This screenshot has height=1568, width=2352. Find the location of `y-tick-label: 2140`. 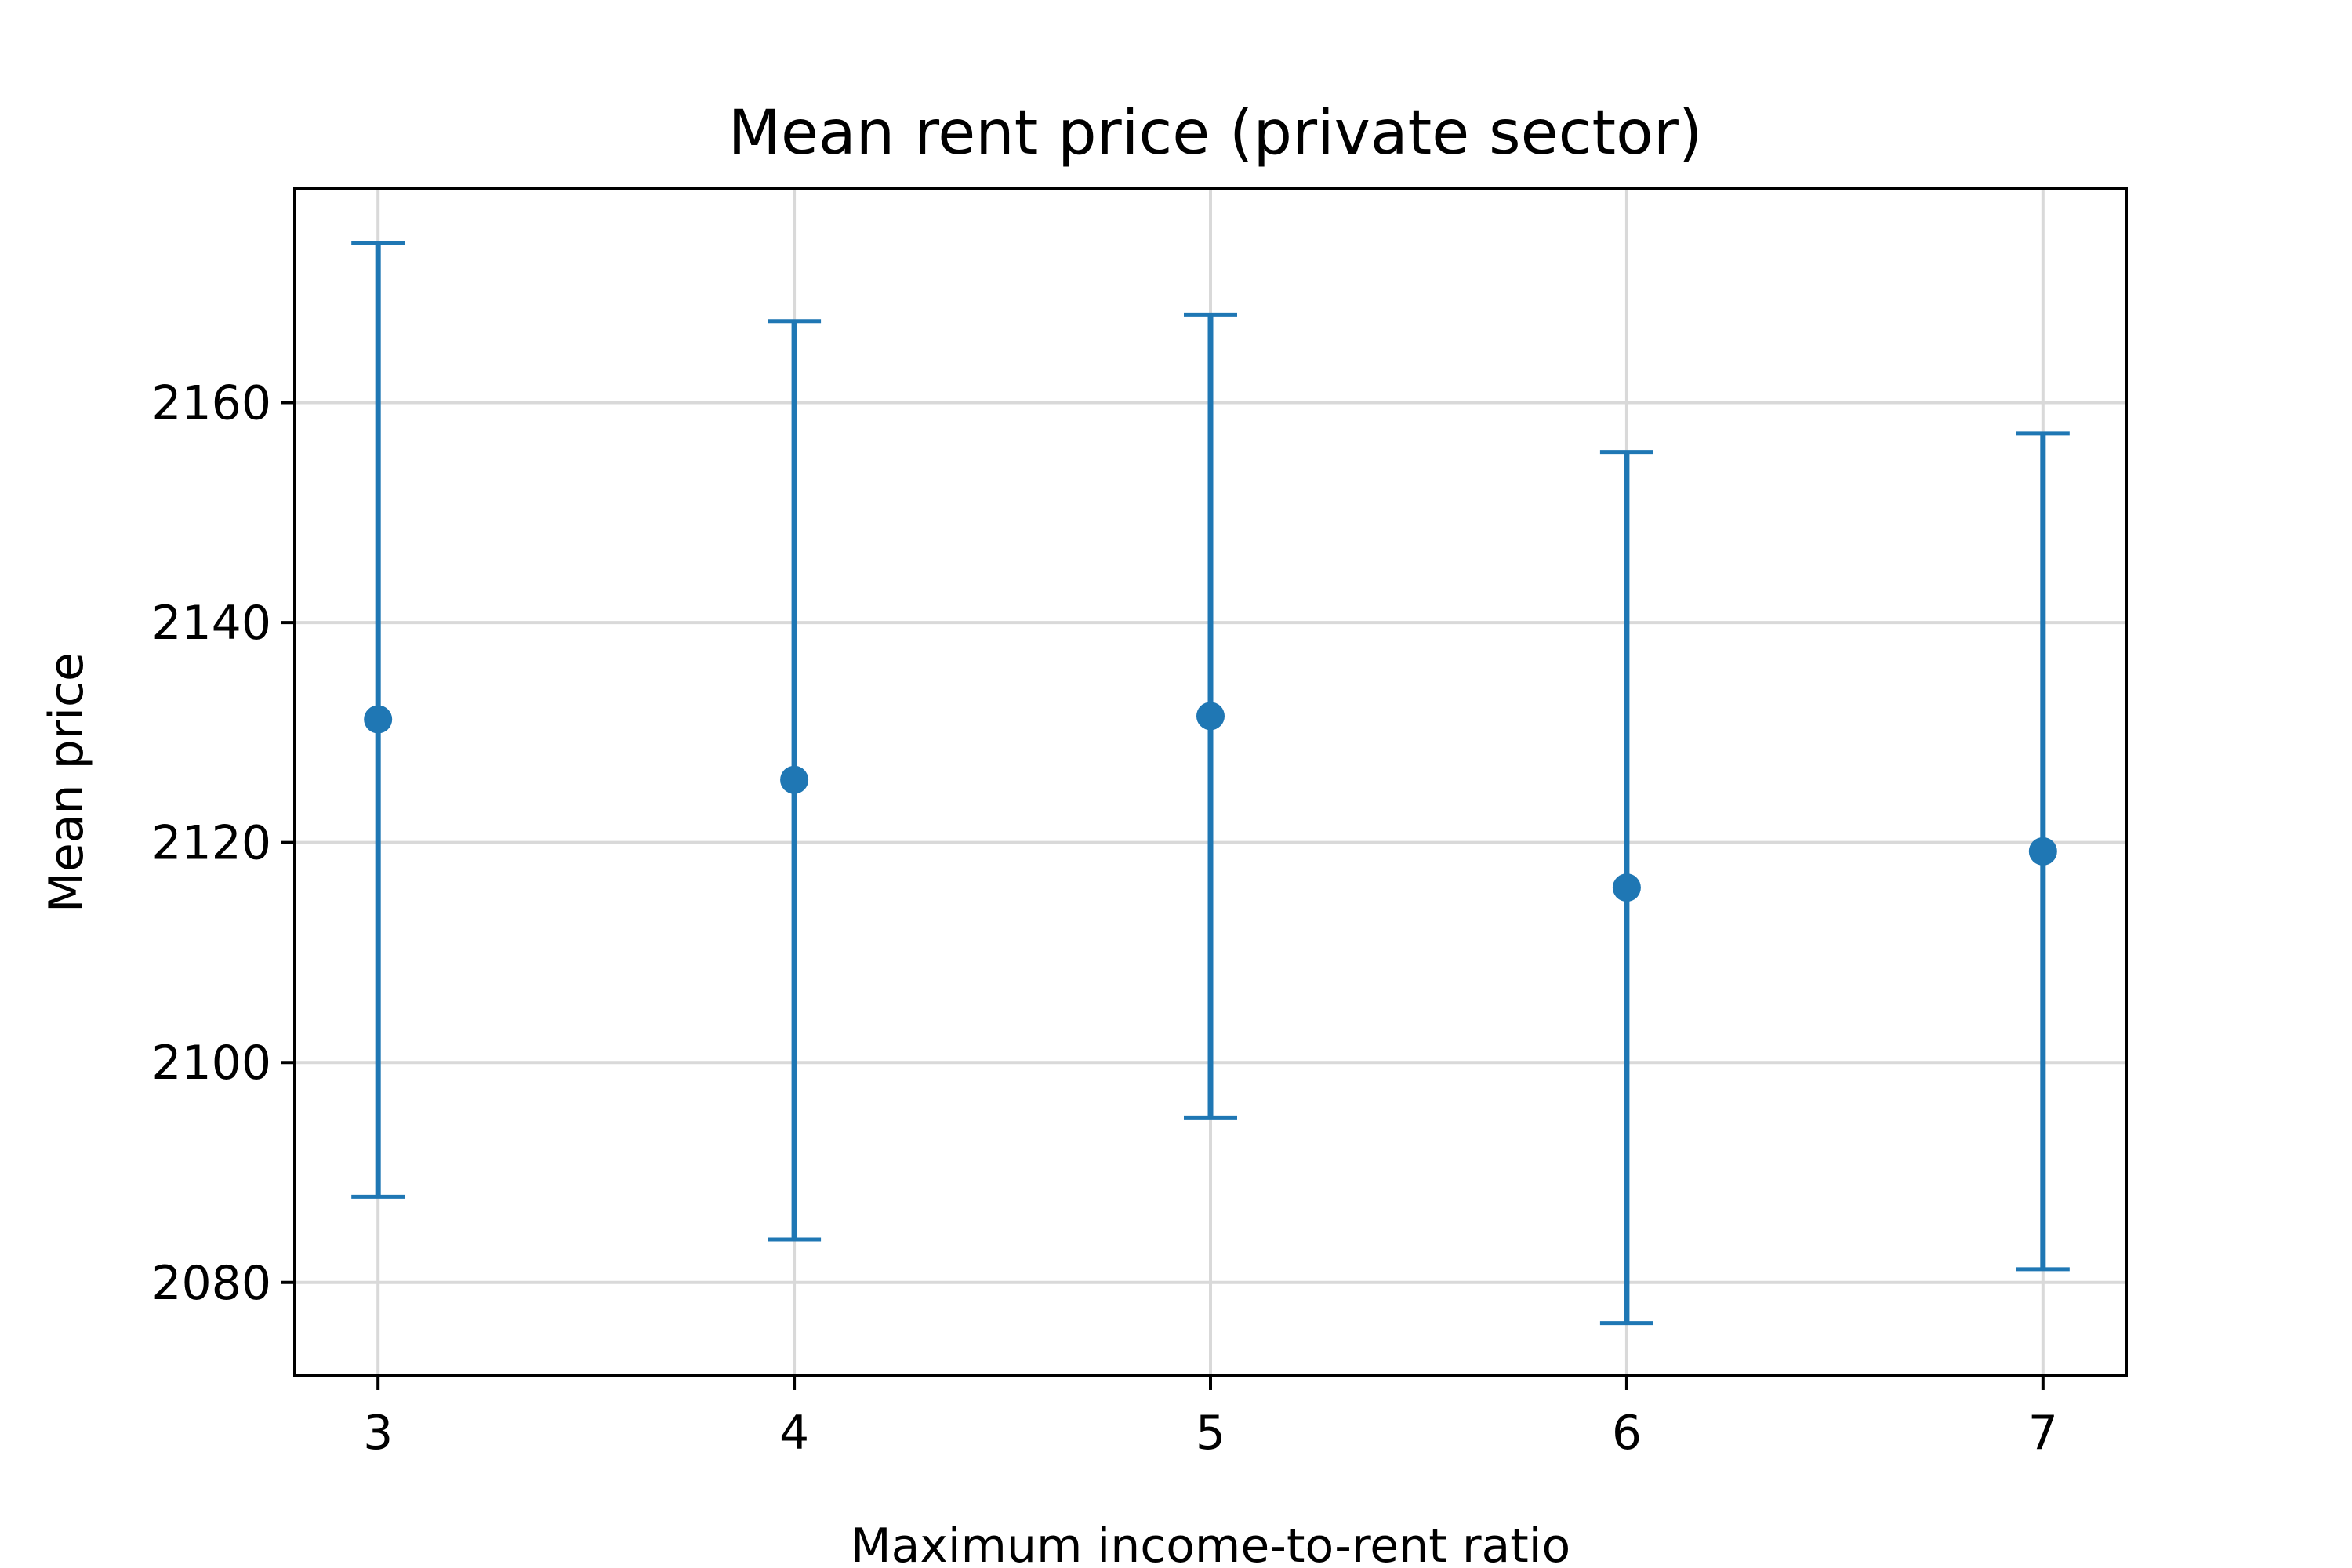

y-tick-label: 2140 is located at coordinates (211, 623).